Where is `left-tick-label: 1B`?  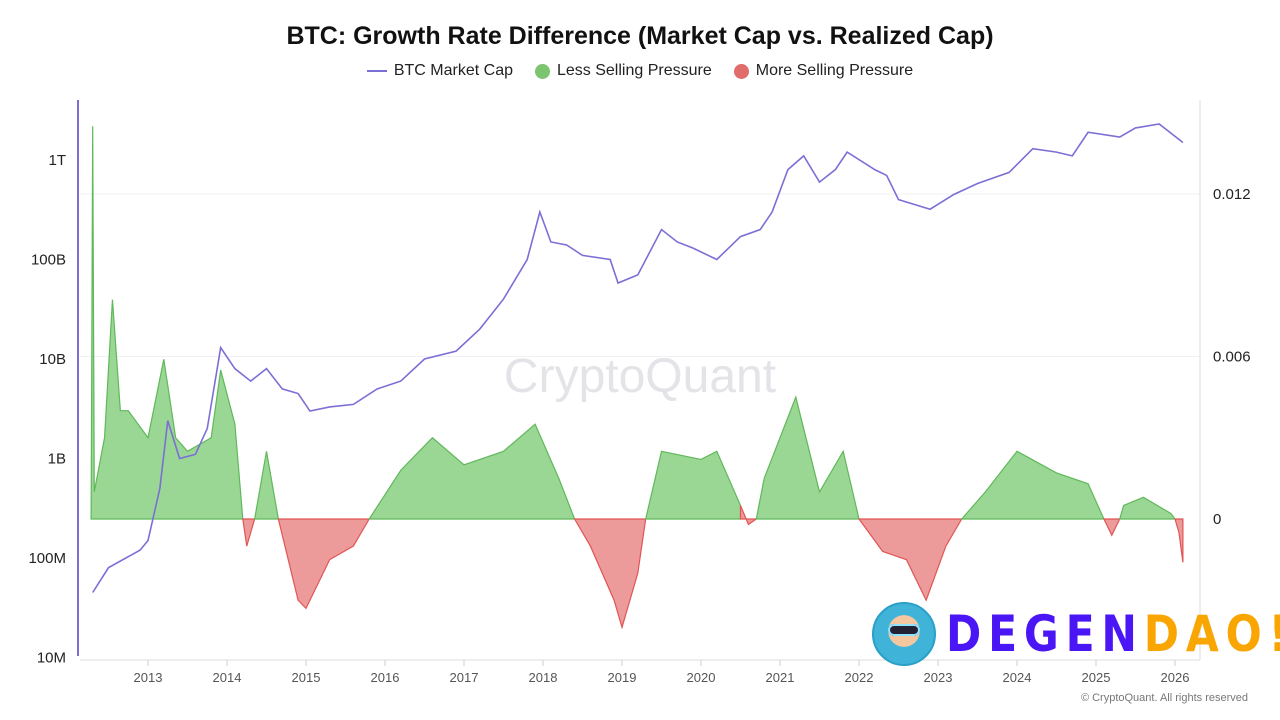
left-tick-label: 1B is located at coordinates (57, 459).